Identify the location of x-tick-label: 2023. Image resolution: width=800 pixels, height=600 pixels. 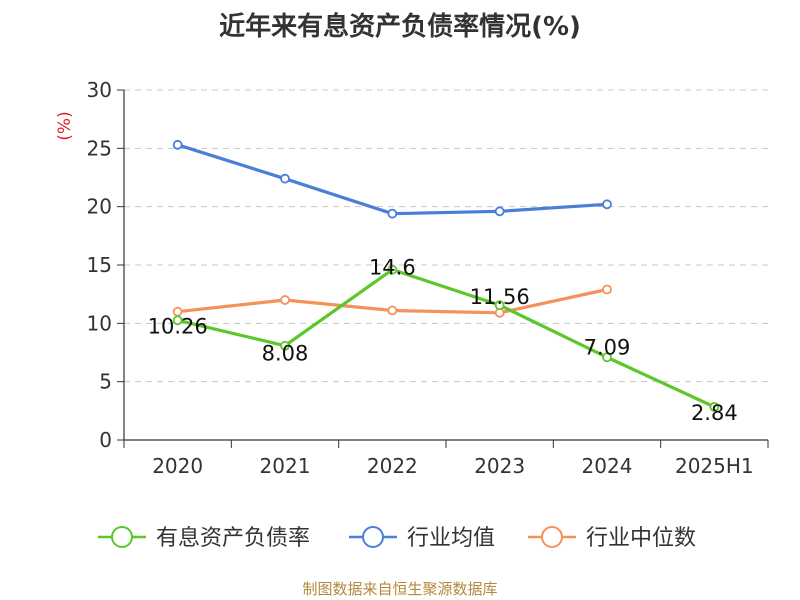
(499, 466).